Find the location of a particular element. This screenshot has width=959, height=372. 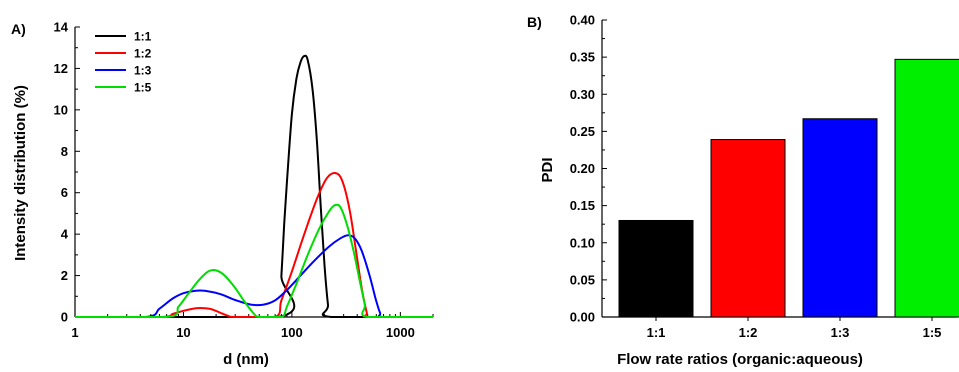

panel-a-x-tick-label: 100 is located at coordinates (292, 332).